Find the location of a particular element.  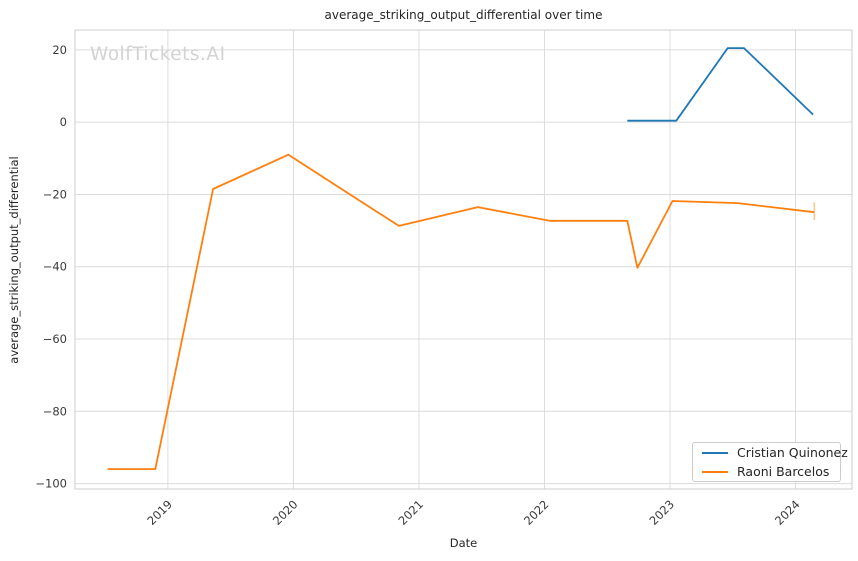

y-tick-label: −20 is located at coordinates (55, 194).